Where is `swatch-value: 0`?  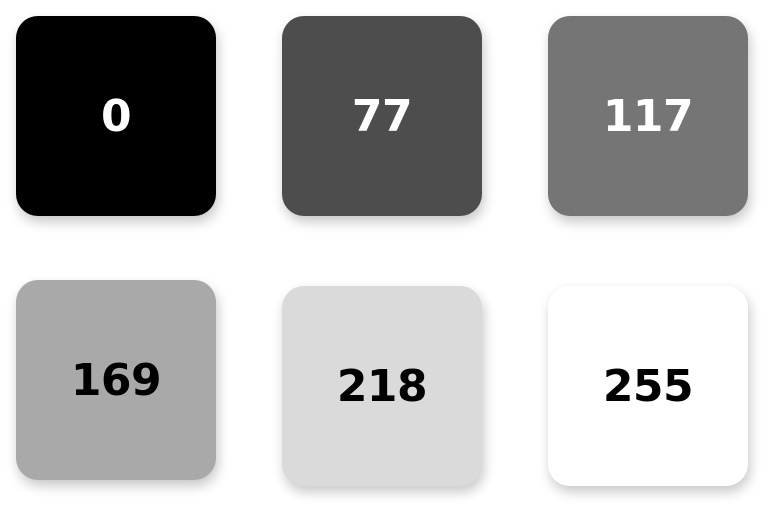
swatch-value: 0 is located at coordinates (116, 116).